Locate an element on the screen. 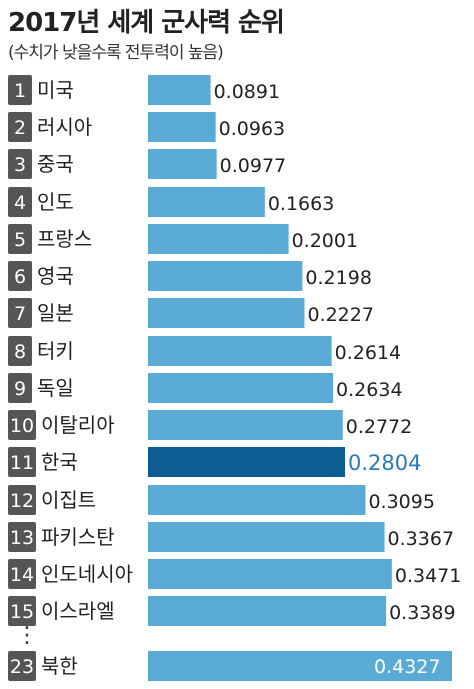  value-label: 0.2772 is located at coordinates (379, 427).